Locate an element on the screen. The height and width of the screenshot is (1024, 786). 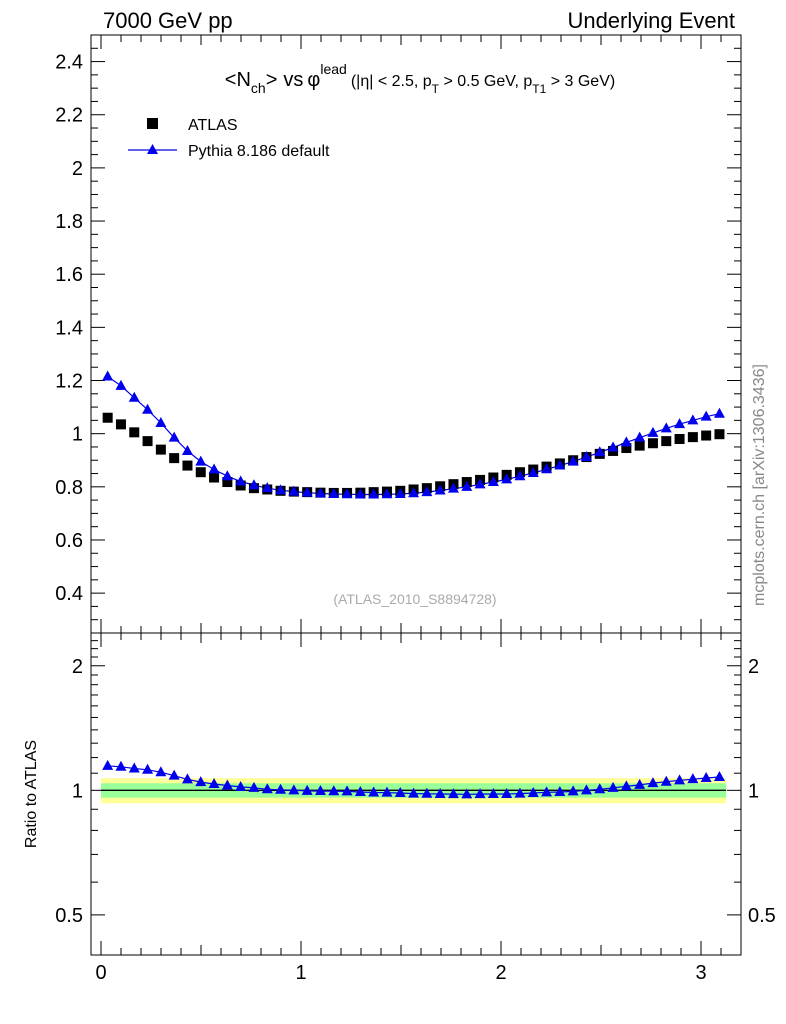
legend-atlas-label: ATLAS is located at coordinates (213, 125).